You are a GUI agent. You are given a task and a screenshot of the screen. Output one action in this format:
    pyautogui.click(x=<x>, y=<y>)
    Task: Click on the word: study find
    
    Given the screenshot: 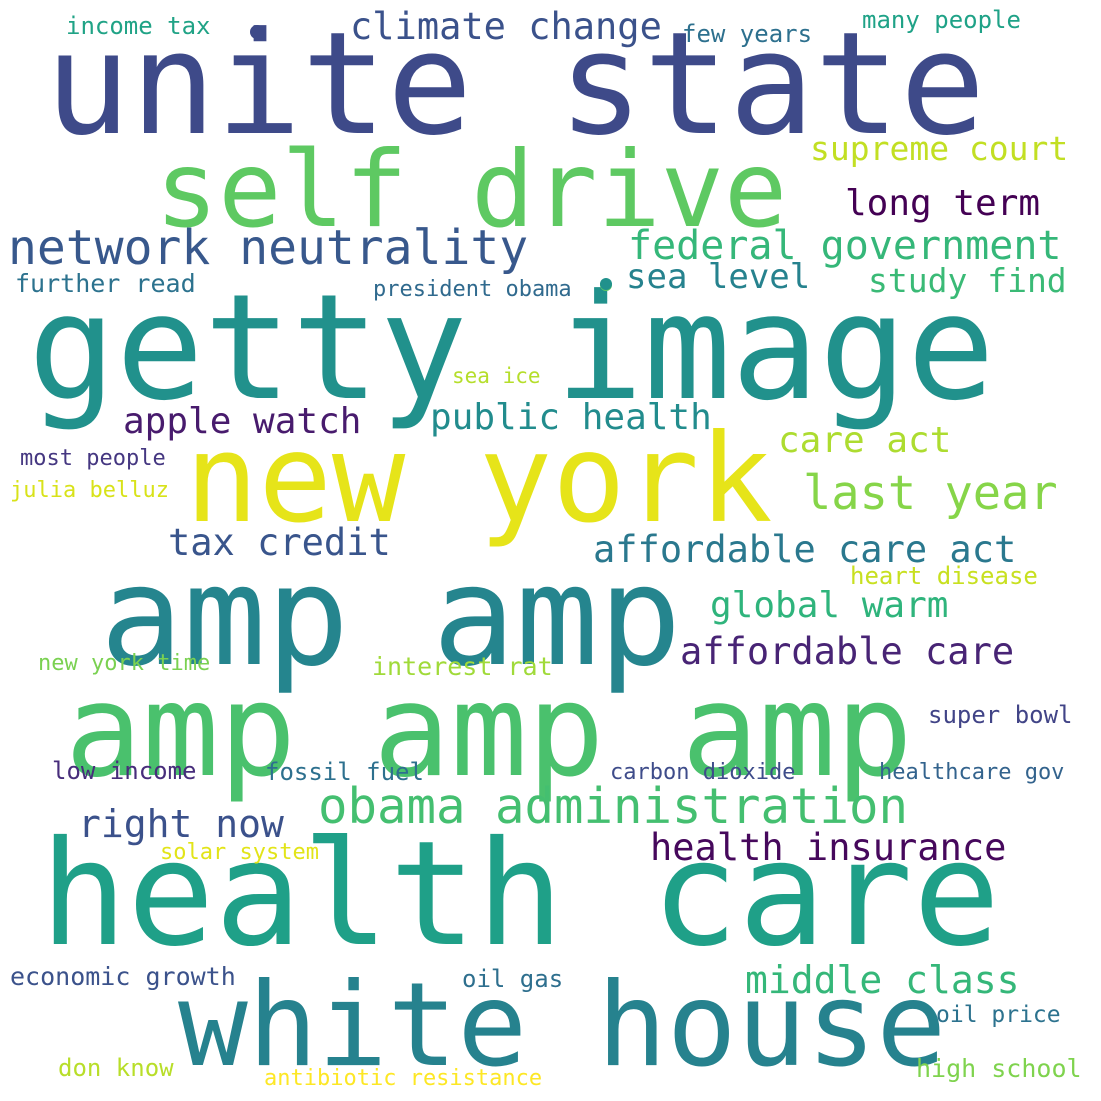 What is the action you would take?
    pyautogui.click(x=967, y=280)
    